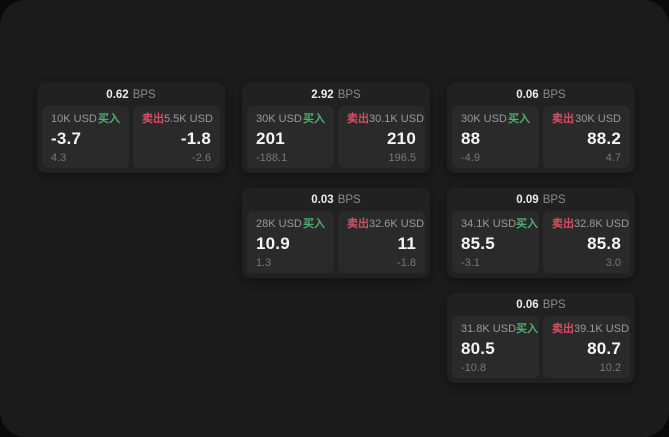  I want to click on sell-tile-header: 卖出 30K USD, so click(586, 119).